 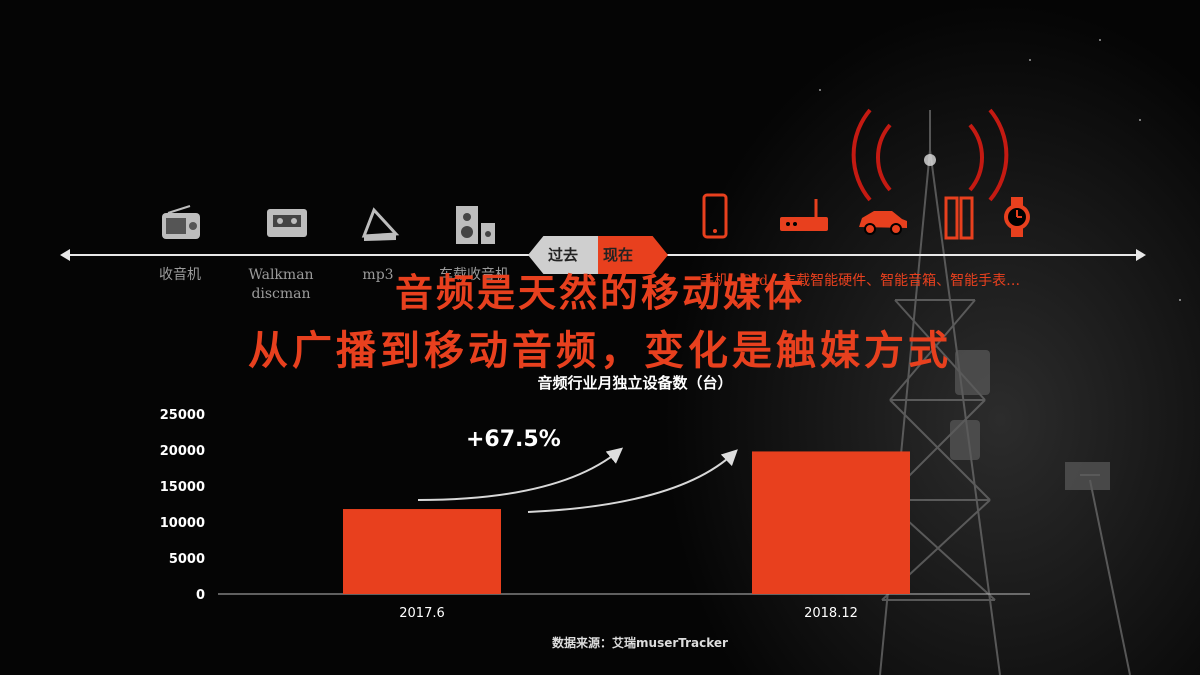 I want to click on data-source: 数据来源：艾瑞muserTracker, so click(x=640, y=643).